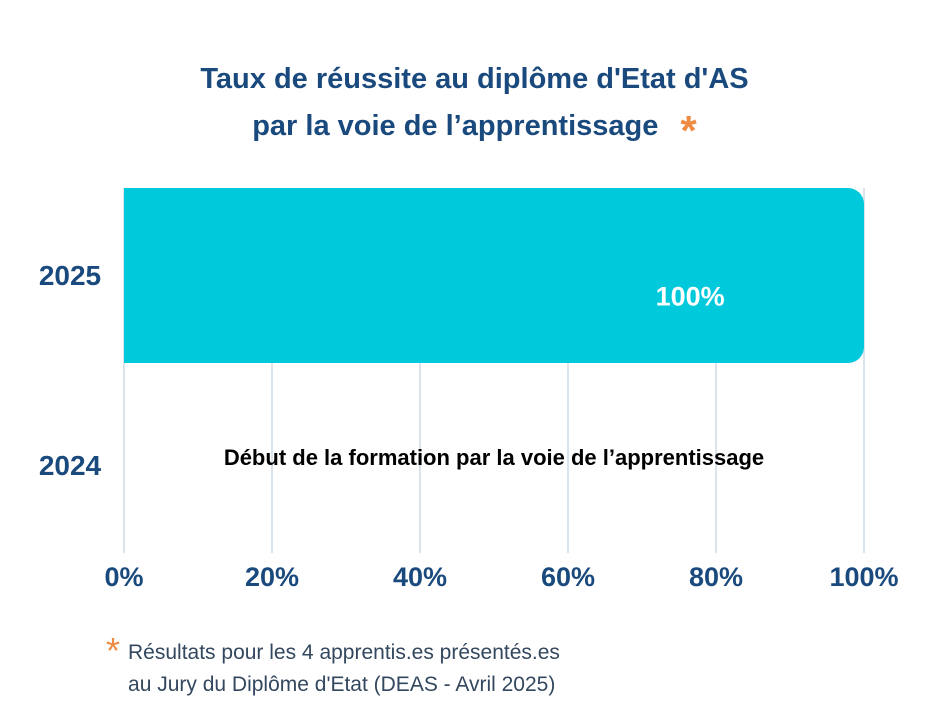  Describe the element at coordinates (113, 650) in the screenshot. I see `footnote-asterisk-icon: *` at that location.